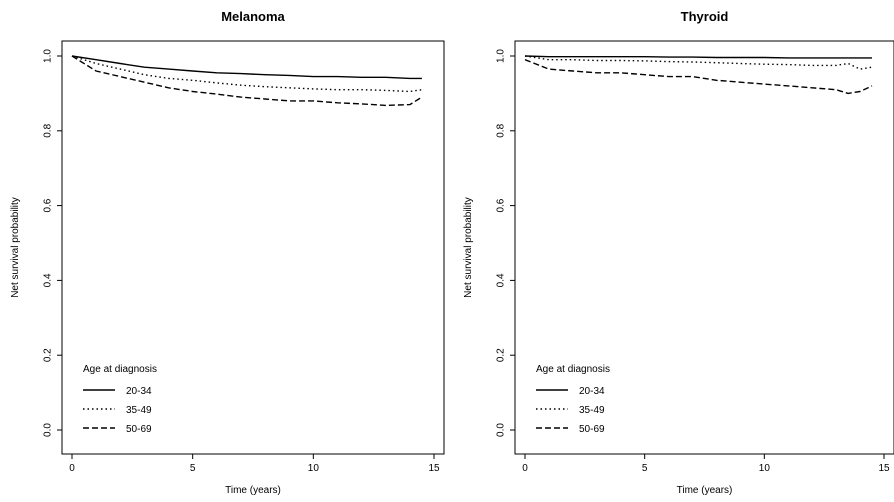  Describe the element at coordinates (253, 16) in the screenshot. I see `panel-title: Melanoma` at that location.